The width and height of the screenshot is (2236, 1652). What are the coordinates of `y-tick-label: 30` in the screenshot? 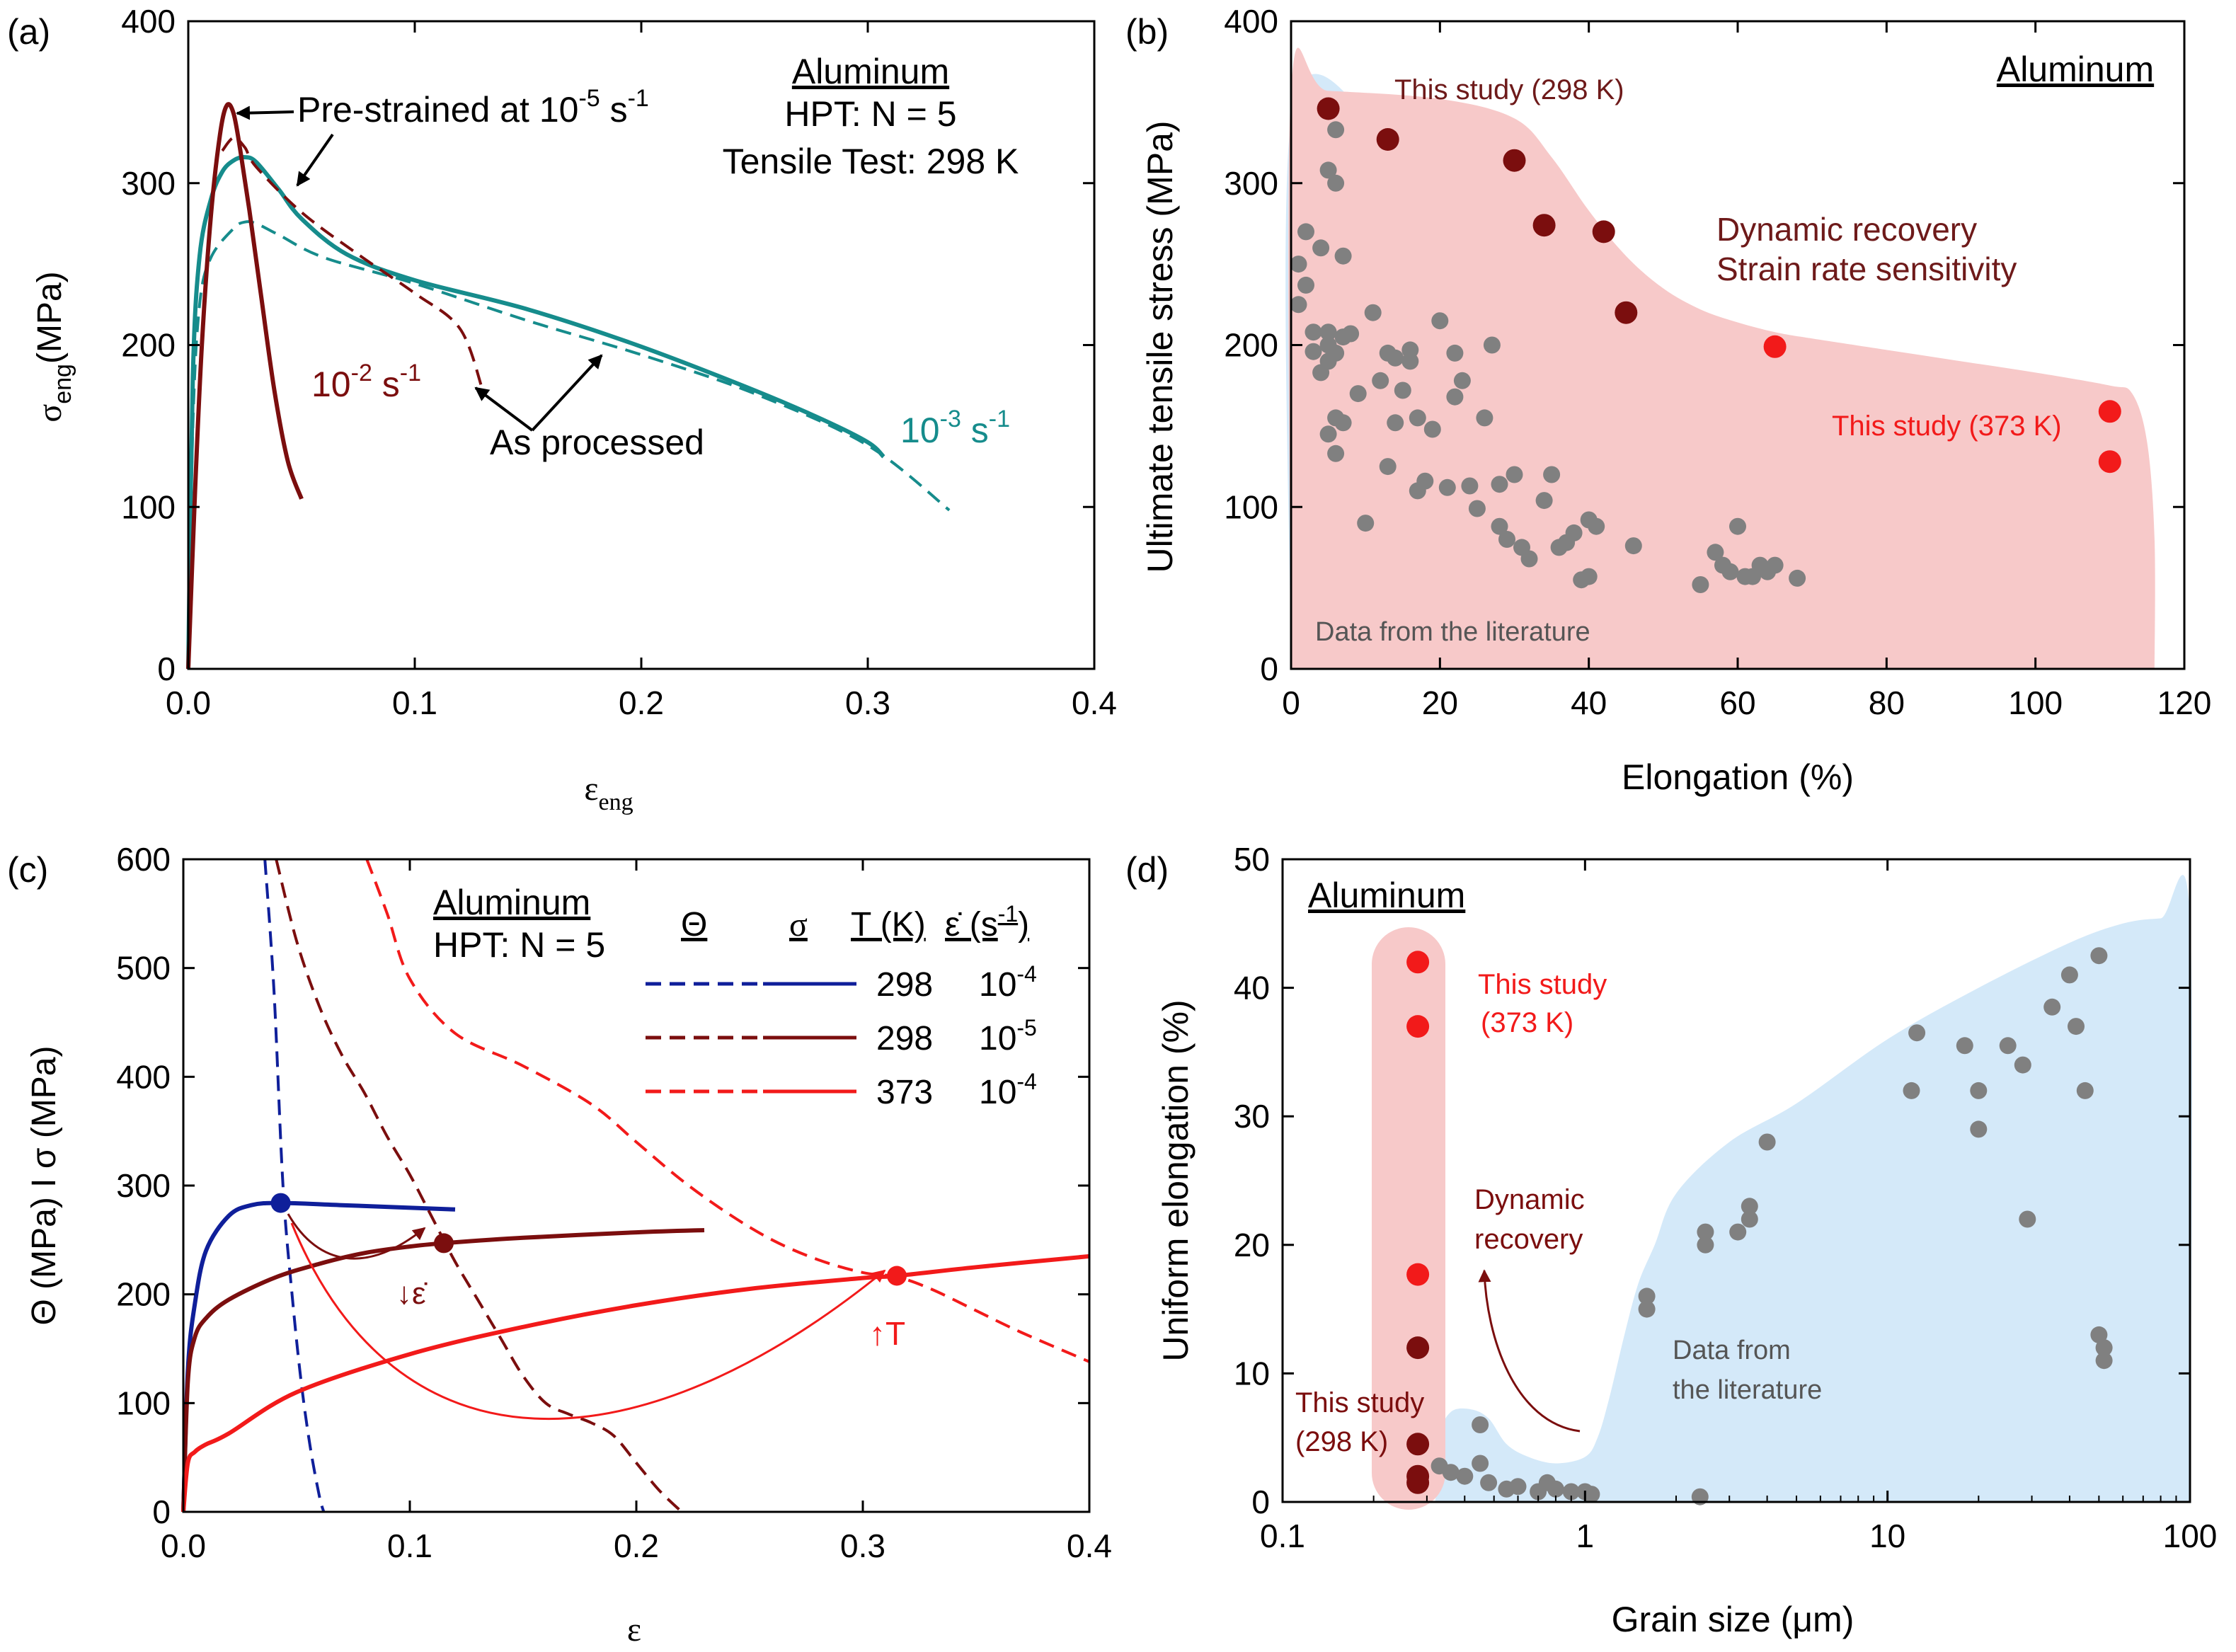 It's located at (1252, 1116).